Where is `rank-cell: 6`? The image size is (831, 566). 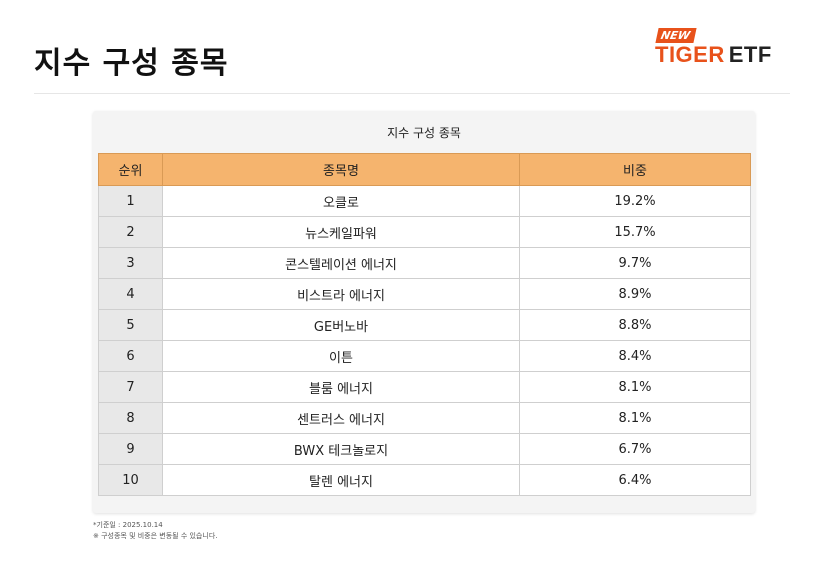 rank-cell: 6 is located at coordinates (130, 356).